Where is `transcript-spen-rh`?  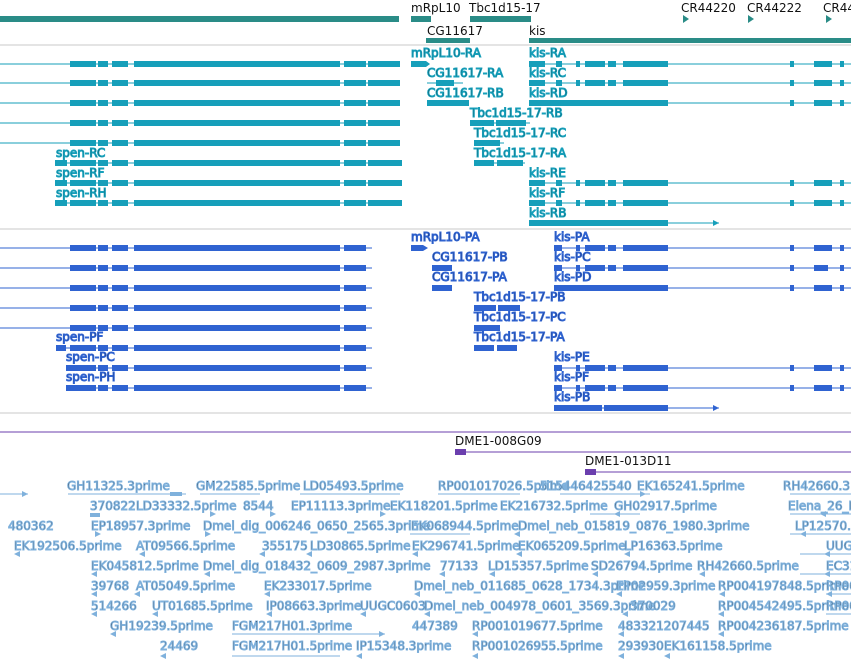 transcript-spen-rh is located at coordinates (228, 203).